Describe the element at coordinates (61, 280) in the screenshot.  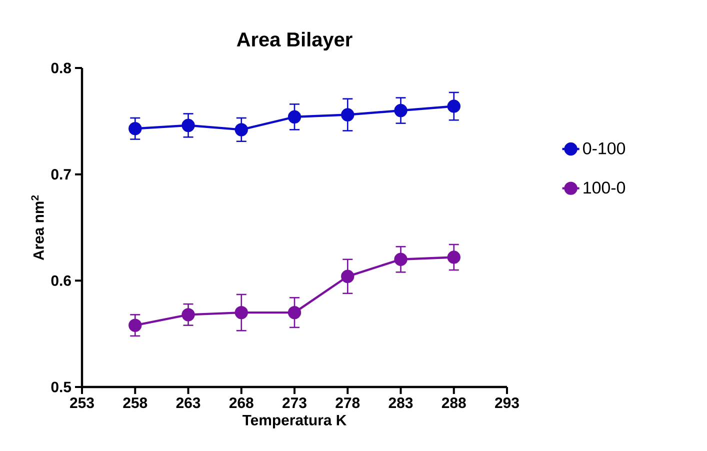
I see `y-tick-label: 0.6` at that location.